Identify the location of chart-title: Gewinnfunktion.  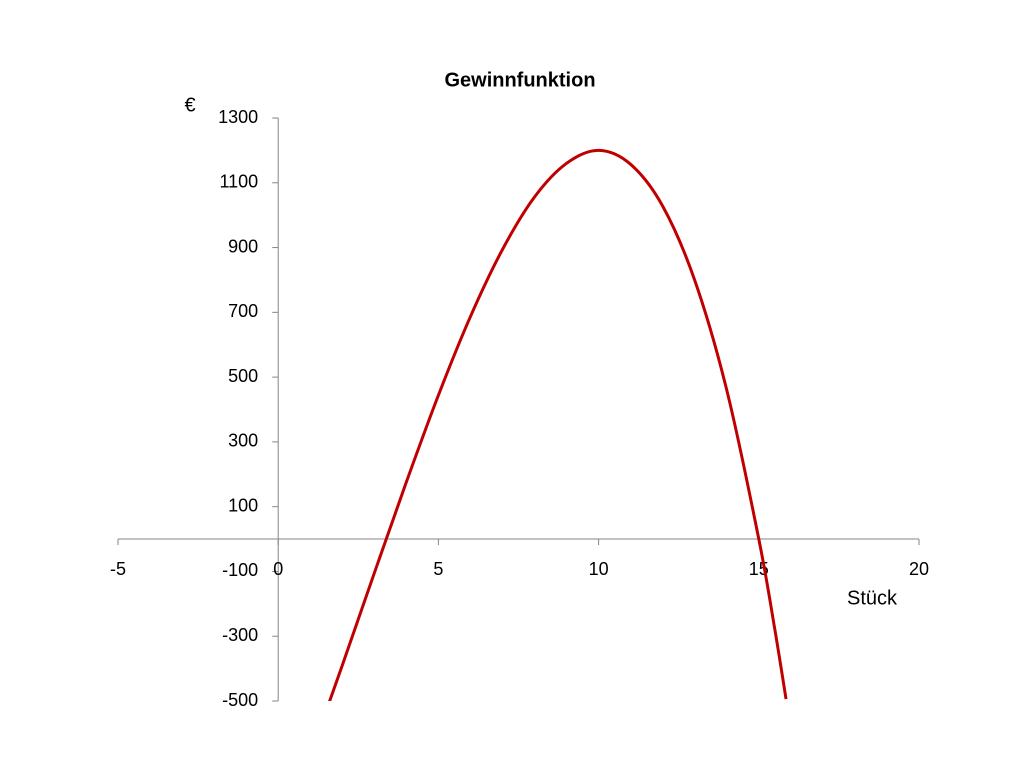
(519, 80).